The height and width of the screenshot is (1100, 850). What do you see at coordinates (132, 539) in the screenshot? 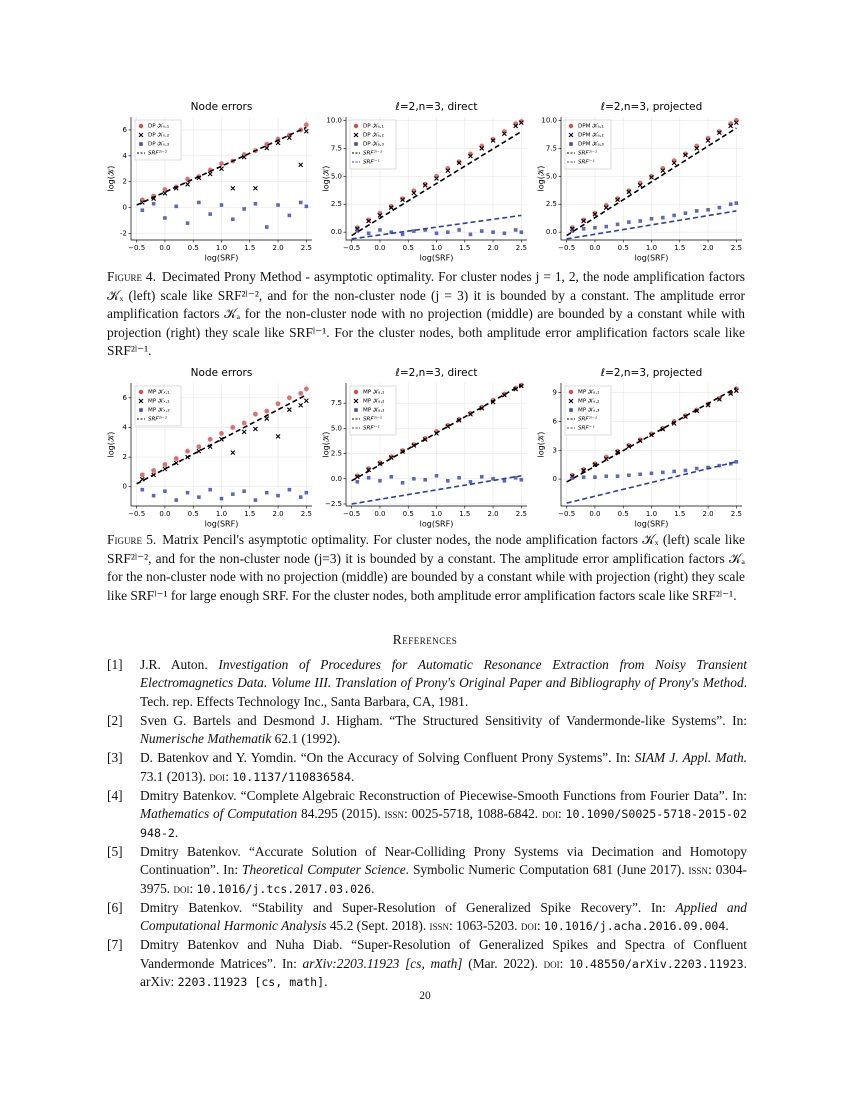
I see `caption-label: Figure 5.` at bounding box center [132, 539].